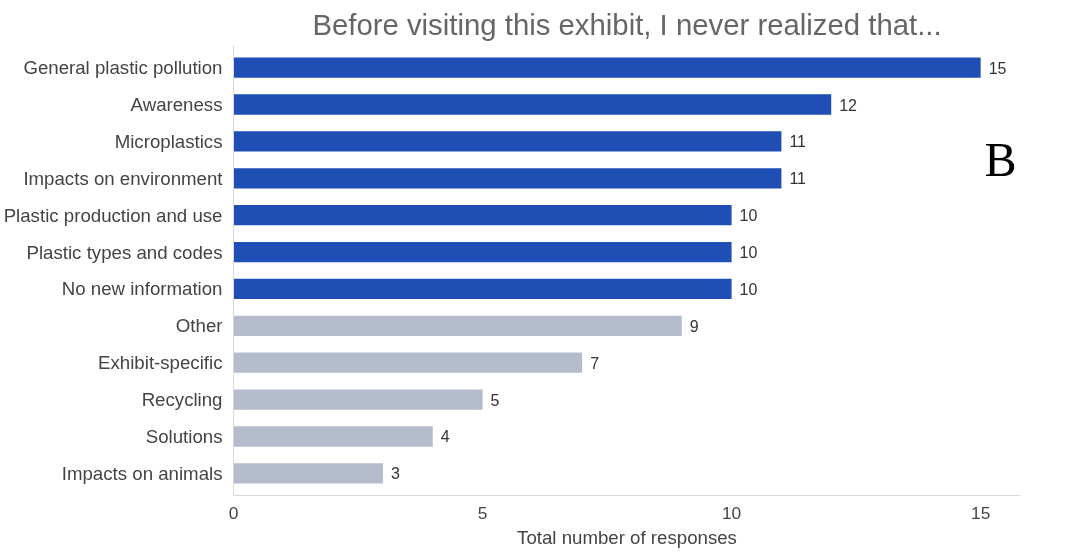 This screenshot has width=1068, height=558. What do you see at coordinates (395, 474) in the screenshot?
I see `data-label: 3` at bounding box center [395, 474].